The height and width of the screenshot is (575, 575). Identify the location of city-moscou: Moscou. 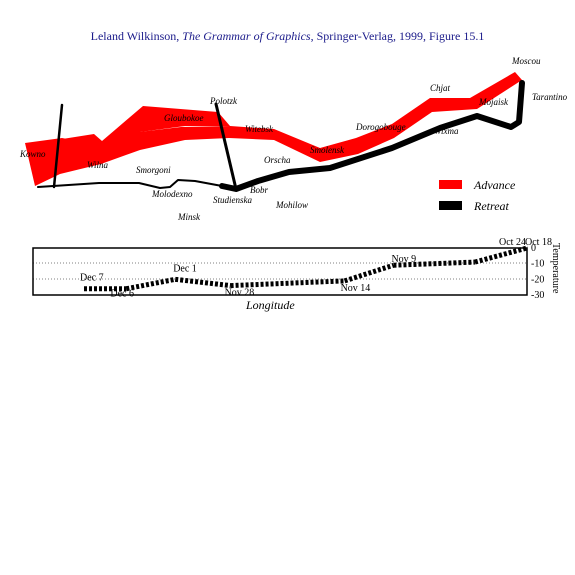
(526, 61).